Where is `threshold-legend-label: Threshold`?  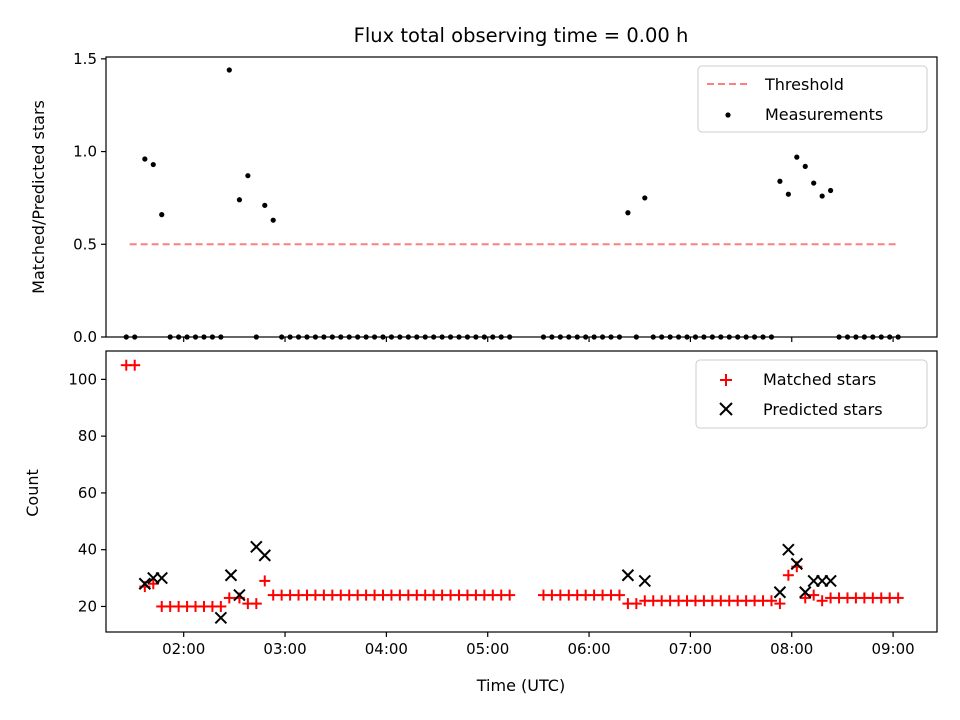 threshold-legend-label: Threshold is located at coordinates (804, 84).